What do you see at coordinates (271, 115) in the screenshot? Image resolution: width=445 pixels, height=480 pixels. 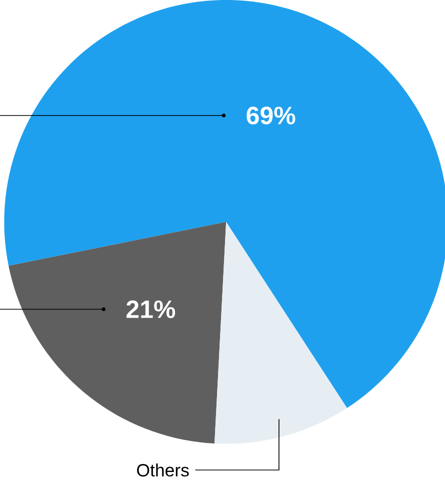 I see `data-label: 69%` at bounding box center [271, 115].